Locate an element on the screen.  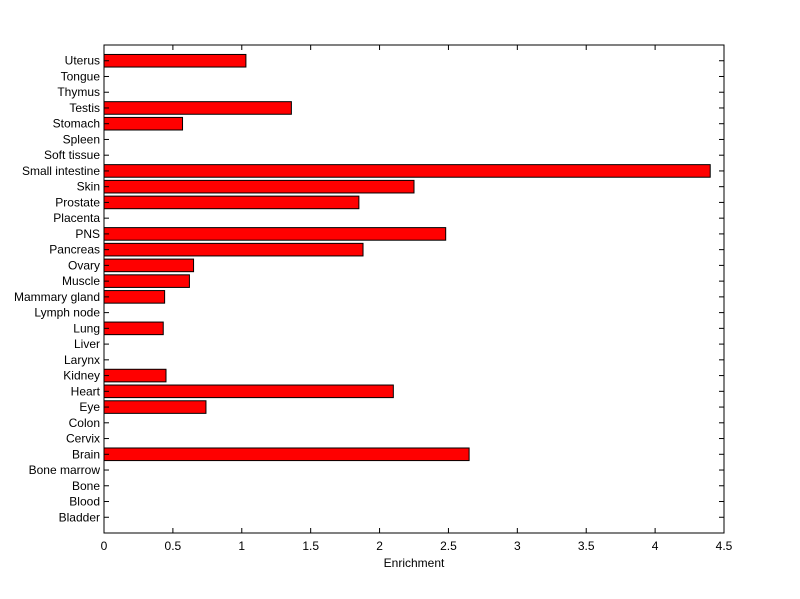
y-tick-label: Lymph node is located at coordinates (67, 313).